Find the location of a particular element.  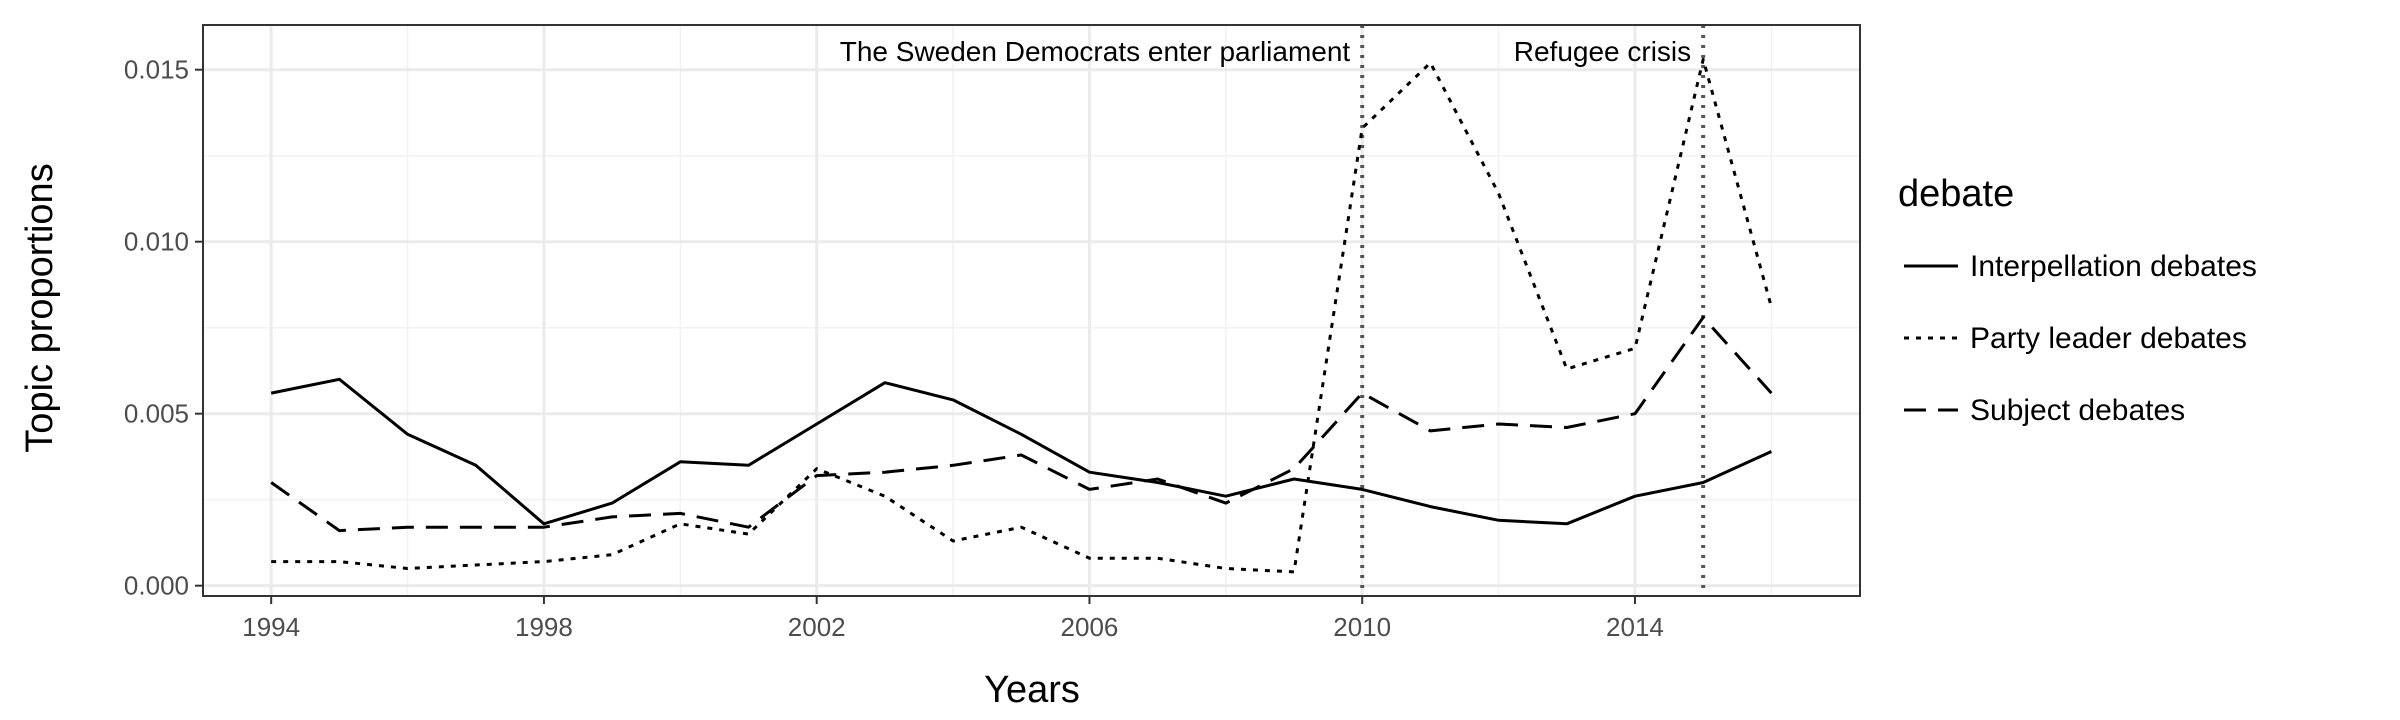

x-tick-label: 1998 is located at coordinates (544, 627).